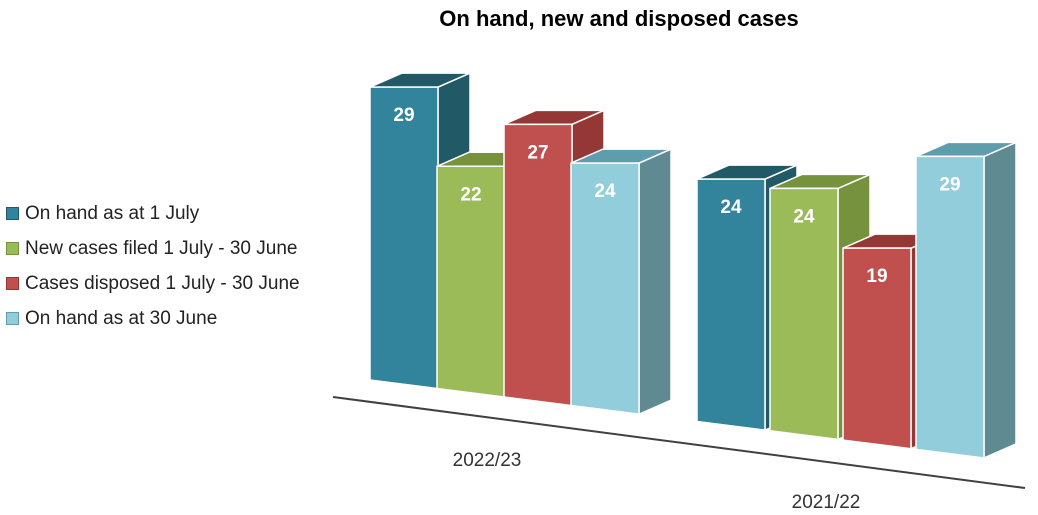  I want to click on data-label: 27, so click(537, 152).